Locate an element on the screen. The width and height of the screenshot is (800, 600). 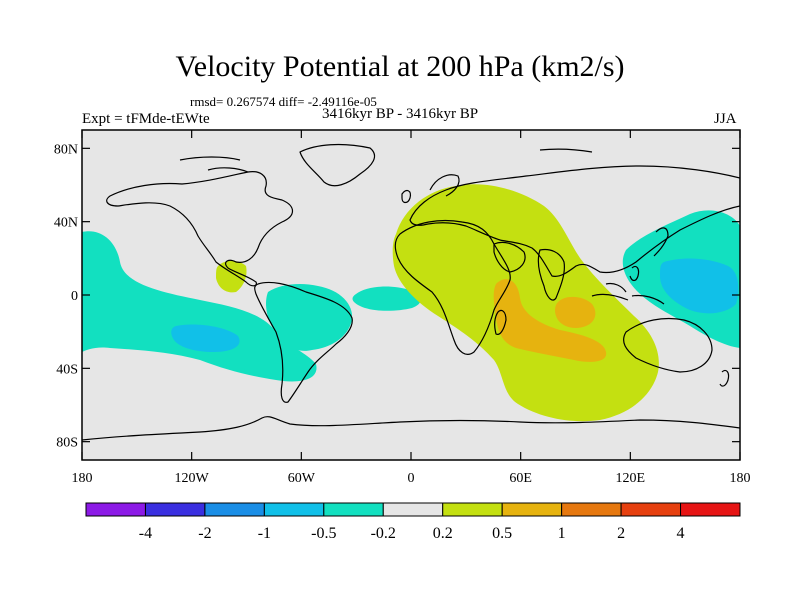
lon-tick-label: 60W is located at coordinates (302, 478).